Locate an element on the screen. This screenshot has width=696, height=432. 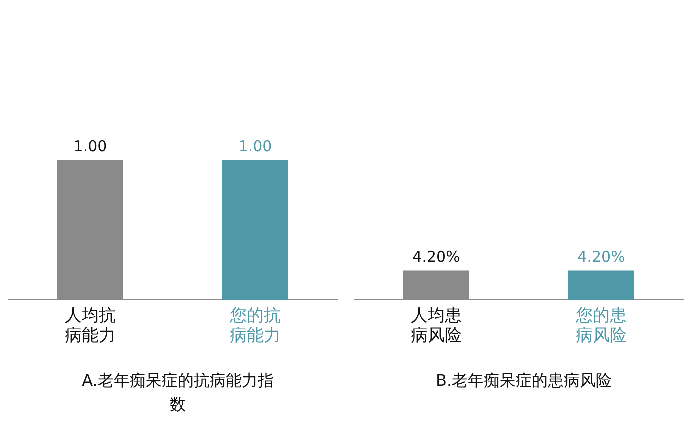
x-tick-label: 人均抗病能力 is located at coordinates (90, 326).